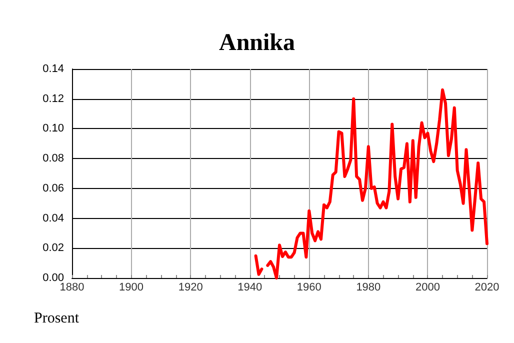 The height and width of the screenshot is (343, 514). I want to click on y-tick-label: 0.04, so click(53, 218).